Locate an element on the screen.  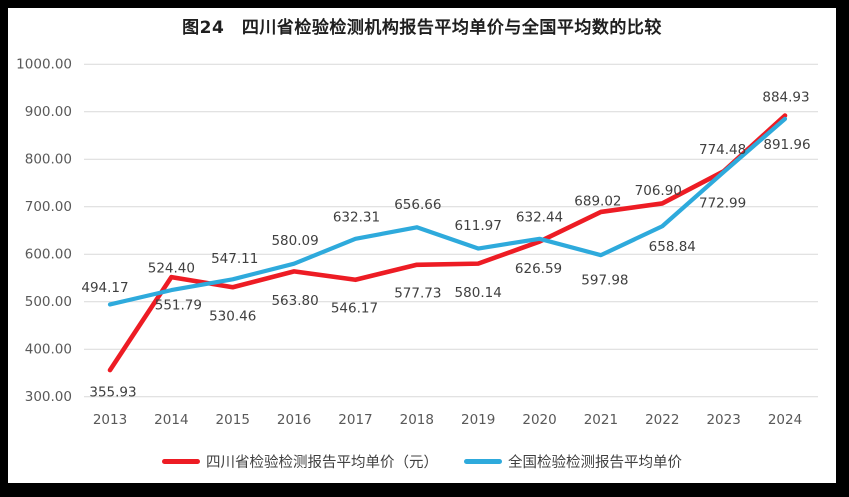
data-label-national: 580.09 is located at coordinates (294, 241).